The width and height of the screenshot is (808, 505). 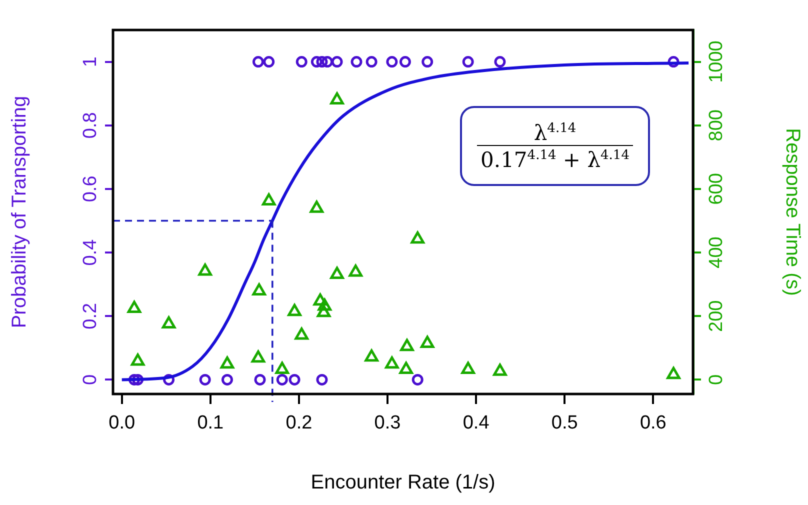 What do you see at coordinates (717, 379) in the screenshot?
I see `y2-tick-label: 0` at bounding box center [717, 379].